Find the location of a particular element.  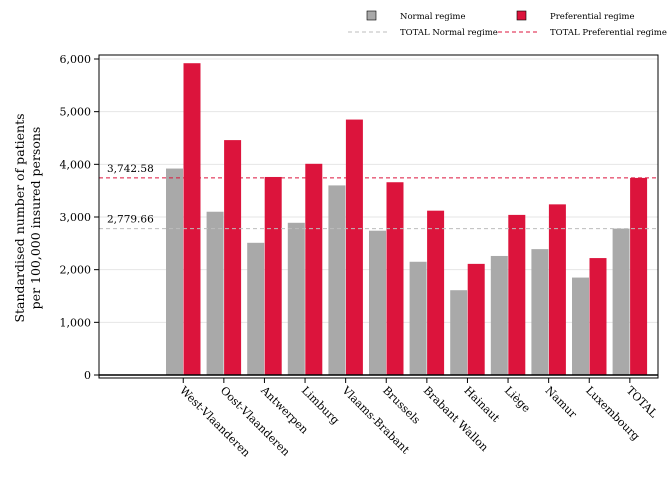

x-tick-label: Hainaut is located at coordinates (481, 404).